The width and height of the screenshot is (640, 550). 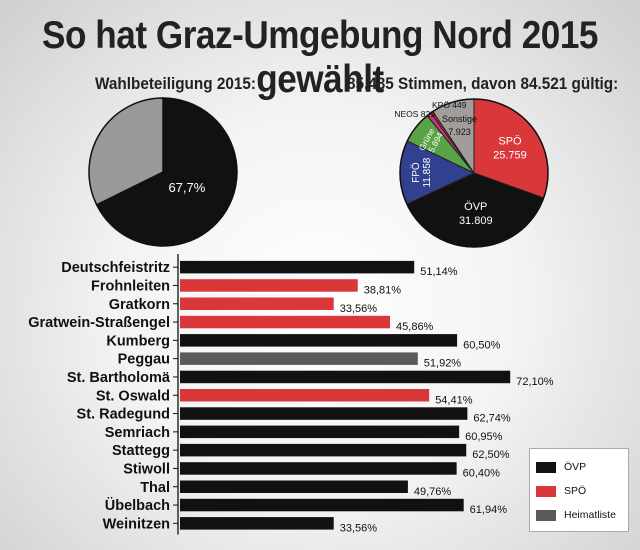 I want to click on bar-value-kumberg: 60,50%, so click(x=482, y=345).